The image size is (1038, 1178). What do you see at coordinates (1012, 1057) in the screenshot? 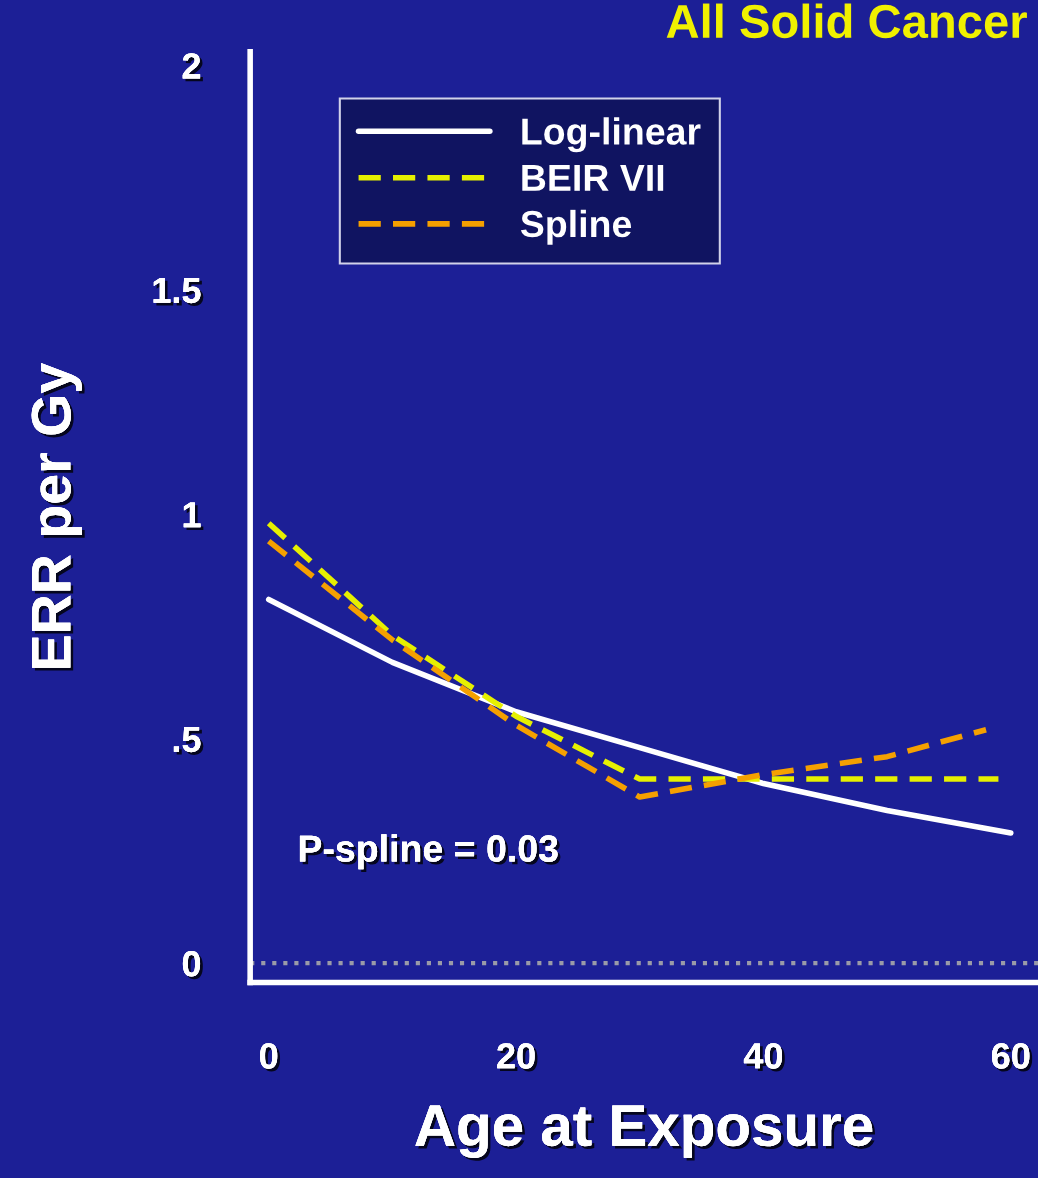
I see `x-tick-label: 60` at bounding box center [1012, 1057].